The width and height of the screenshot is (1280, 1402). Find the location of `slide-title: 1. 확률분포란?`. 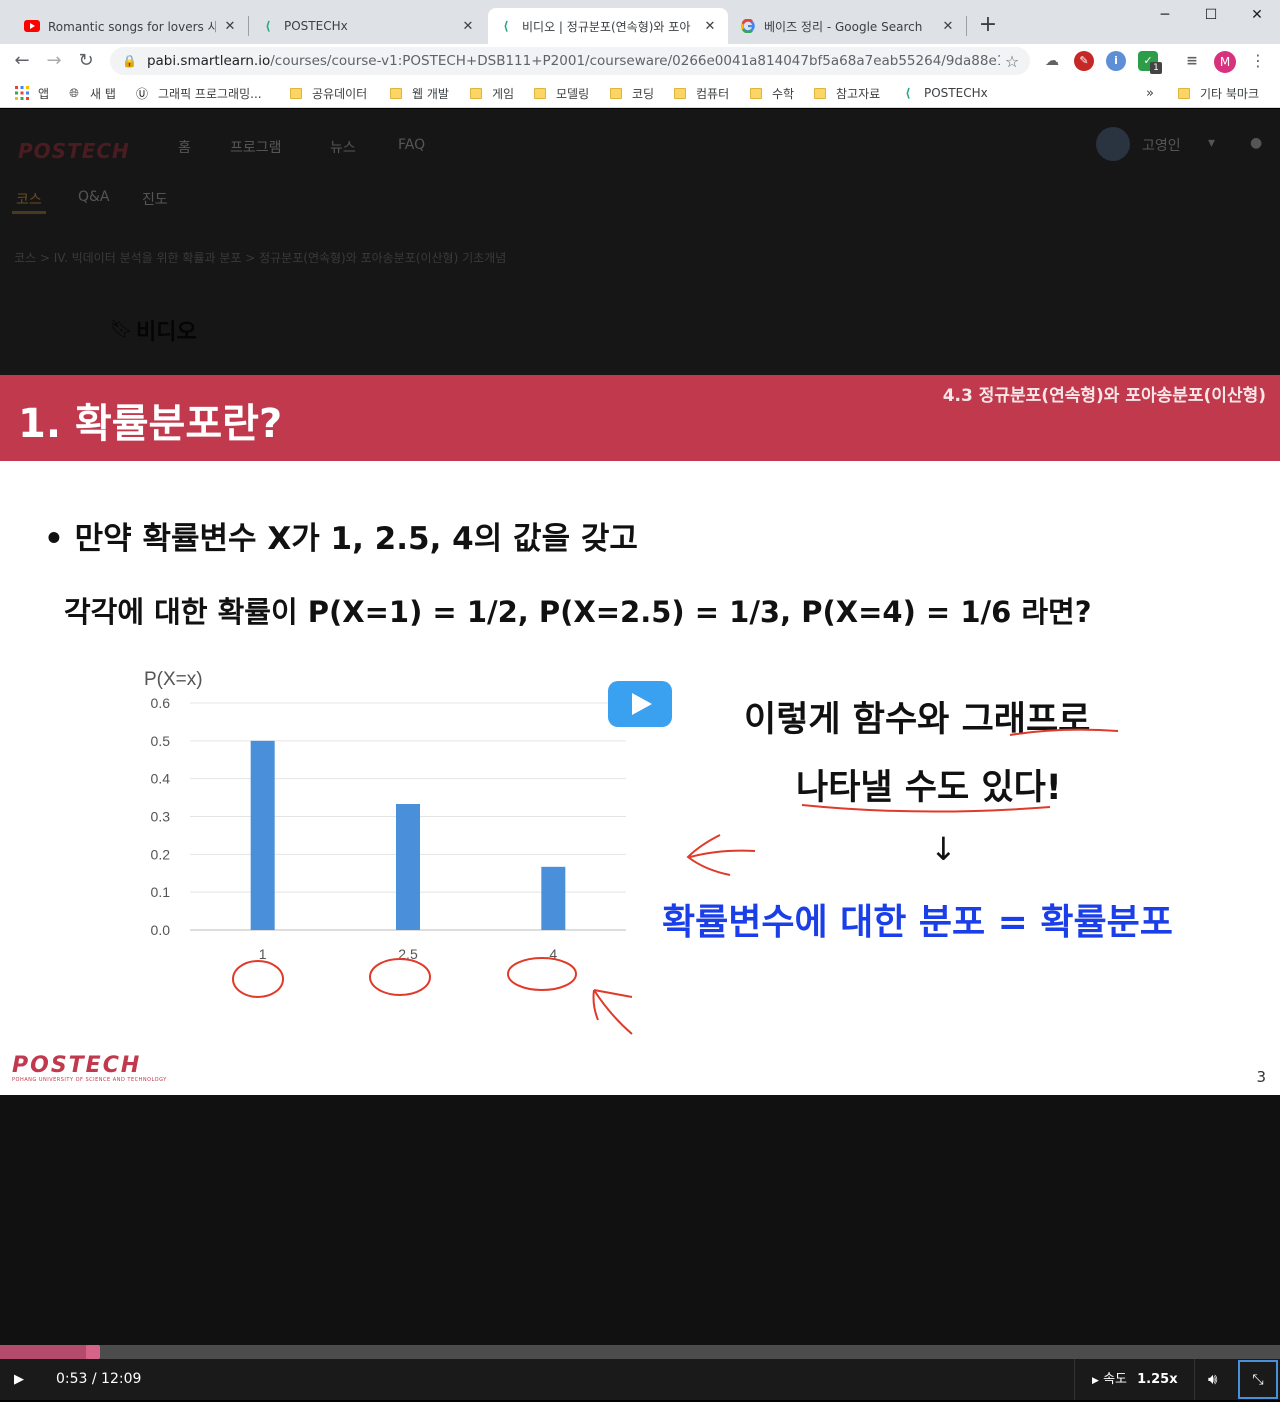

slide-title: 1. 확률분포란? is located at coordinates (150, 424).